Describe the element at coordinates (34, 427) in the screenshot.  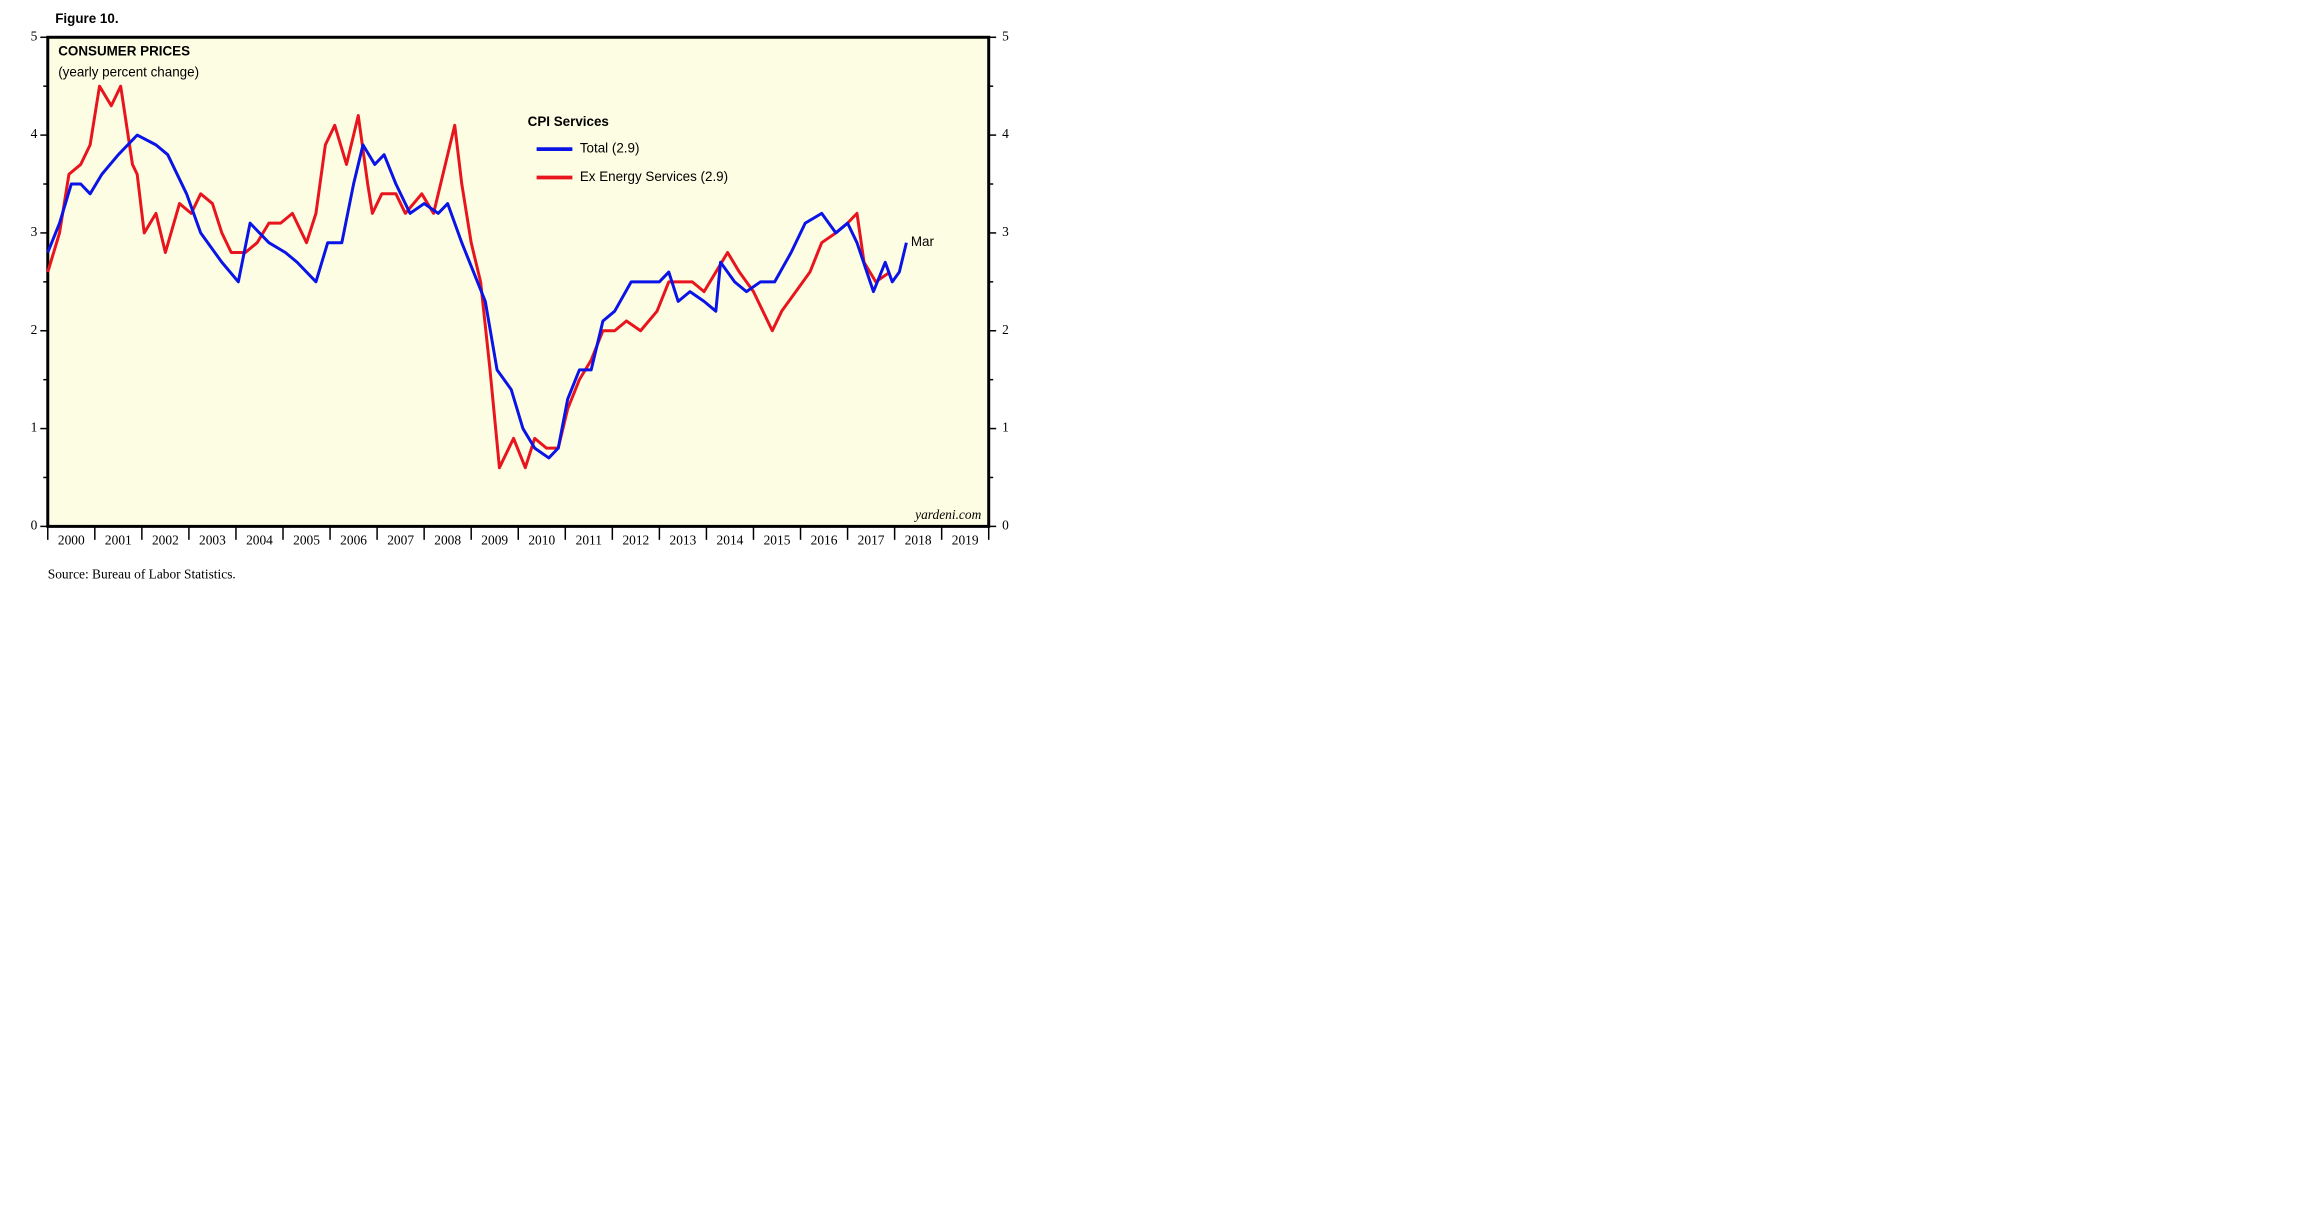
I see `y-tick-label: 1` at that location.